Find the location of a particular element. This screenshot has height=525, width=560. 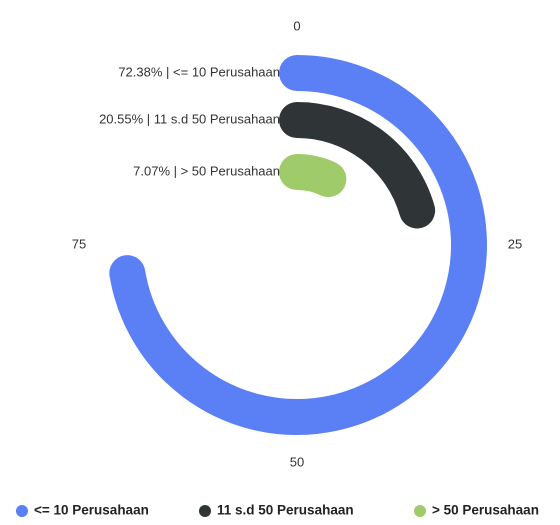

legend-label: <= 10 Perusahaan is located at coordinates (91, 510).